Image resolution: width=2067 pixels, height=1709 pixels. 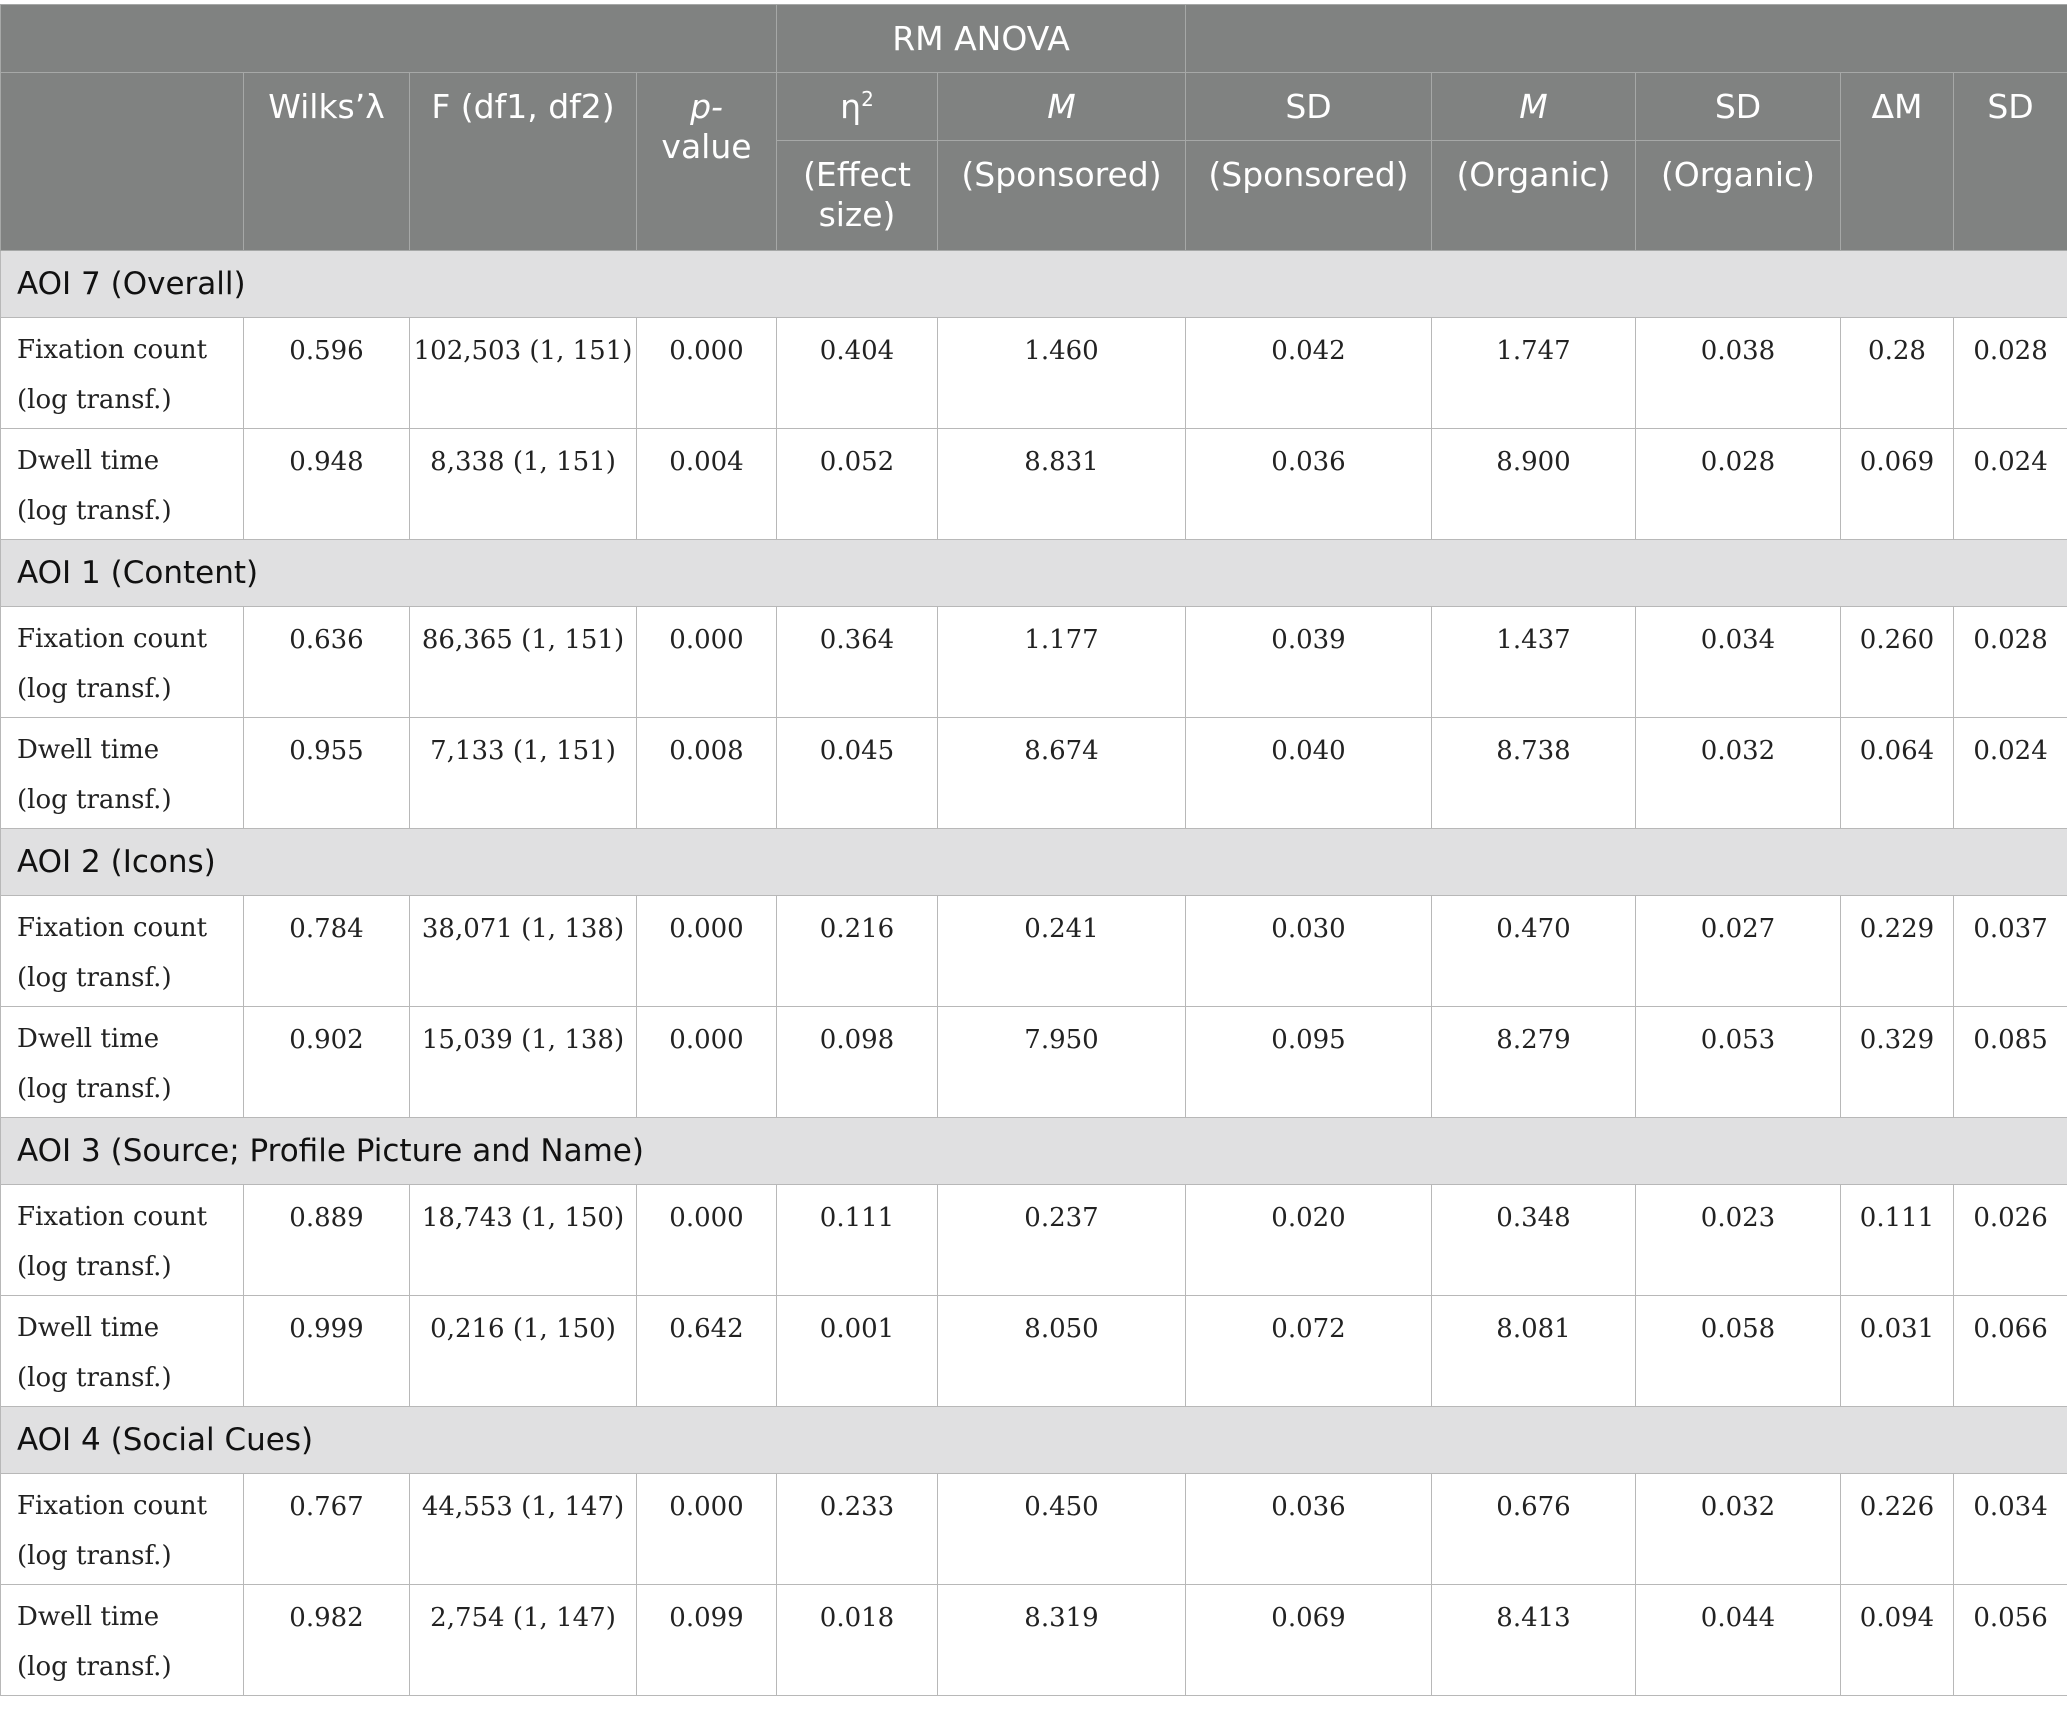 I want to click on cell-delta-m: 0.226, so click(x=1897, y=1529).